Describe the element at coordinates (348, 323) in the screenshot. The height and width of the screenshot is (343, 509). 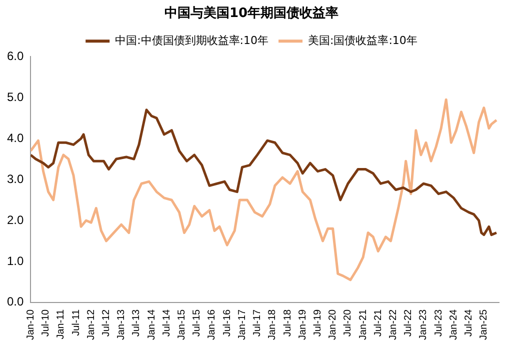
I see `x-tick-label: Jul-20` at that location.